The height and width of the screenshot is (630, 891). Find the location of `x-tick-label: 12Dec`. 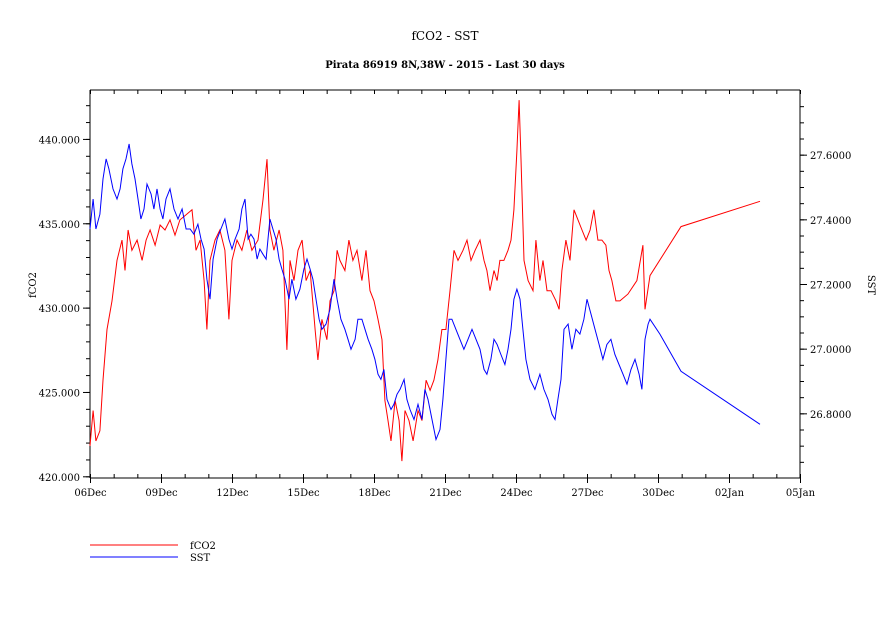

x-tick-label: 12Dec is located at coordinates (232, 493).